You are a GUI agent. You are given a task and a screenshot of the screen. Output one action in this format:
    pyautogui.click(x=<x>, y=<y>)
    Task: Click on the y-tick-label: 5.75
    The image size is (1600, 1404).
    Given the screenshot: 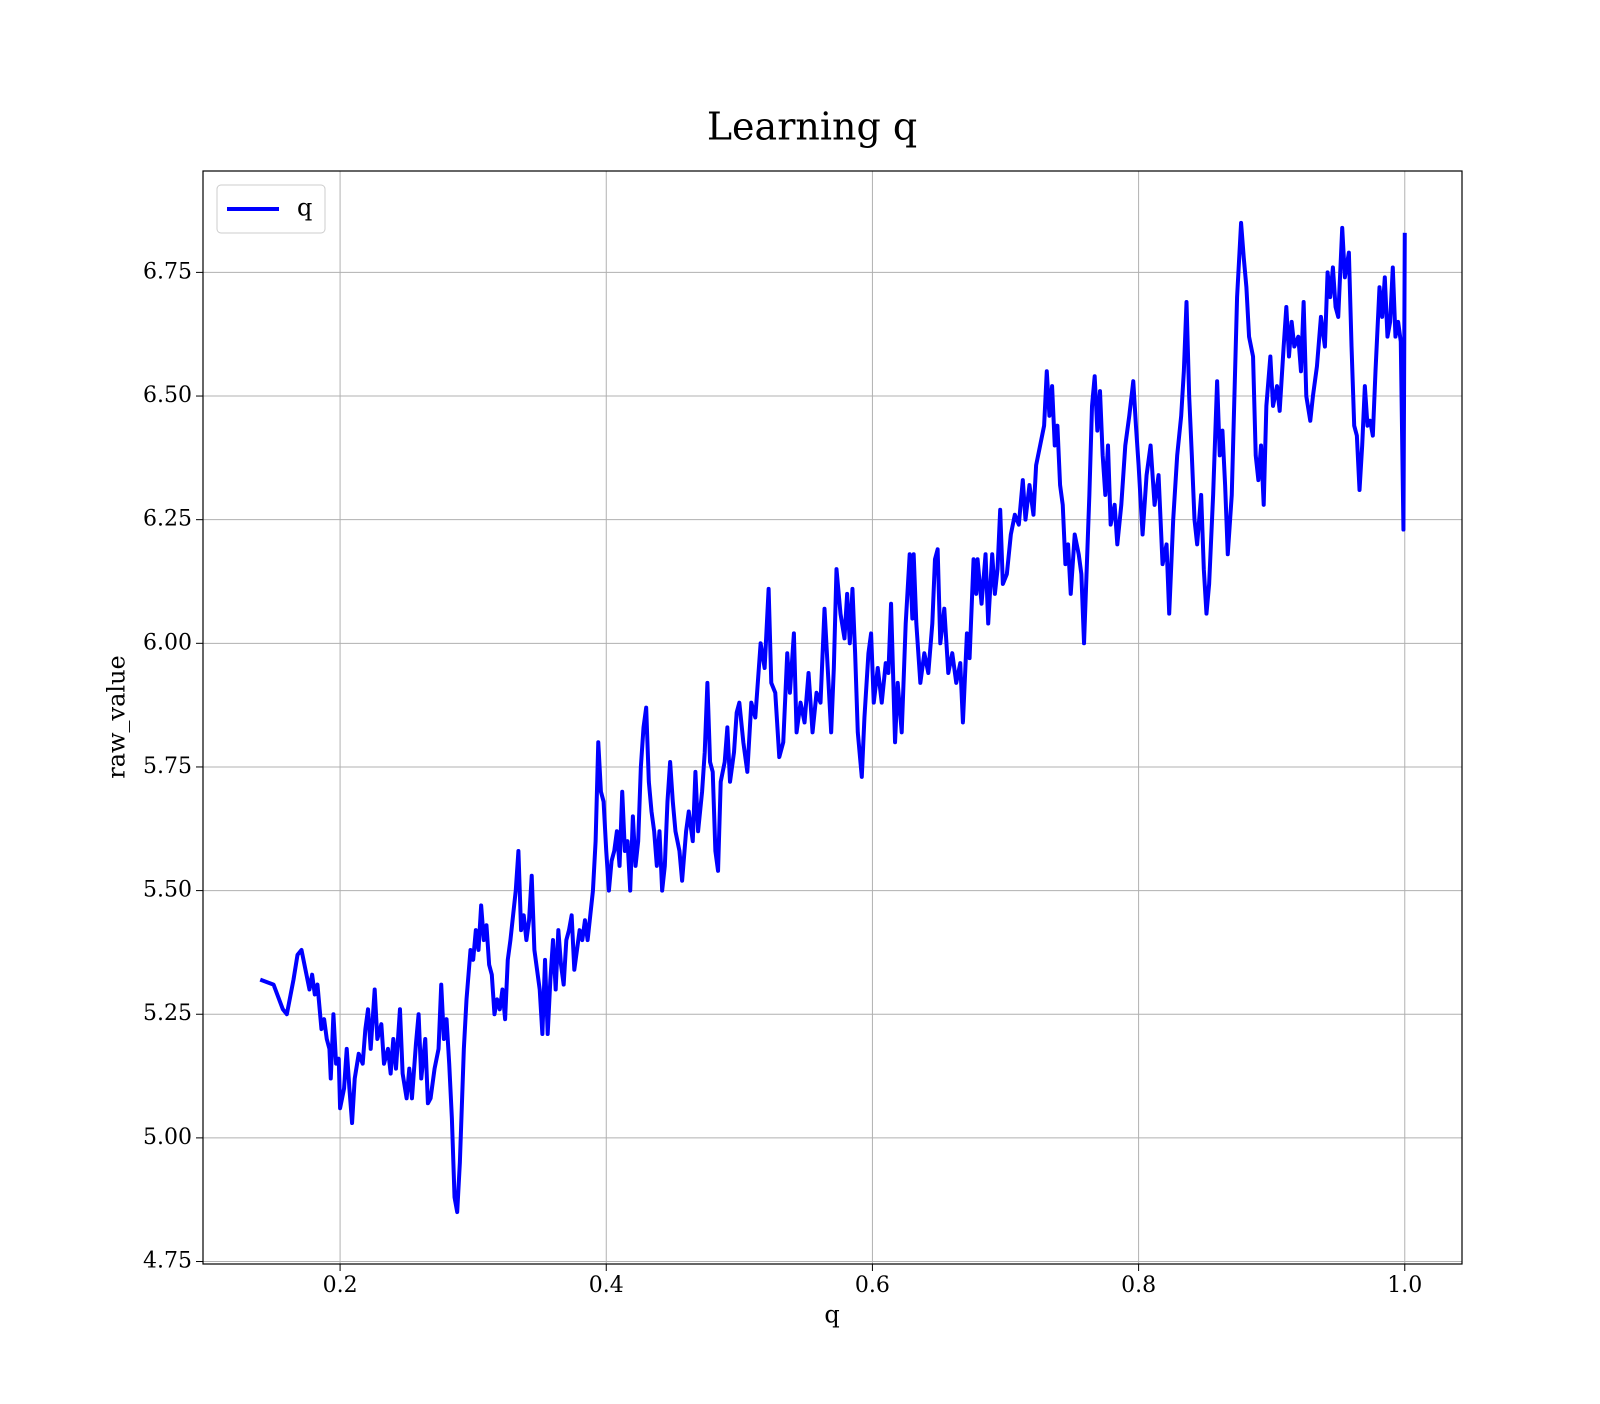 What is the action you would take?
    pyautogui.click(x=167, y=766)
    